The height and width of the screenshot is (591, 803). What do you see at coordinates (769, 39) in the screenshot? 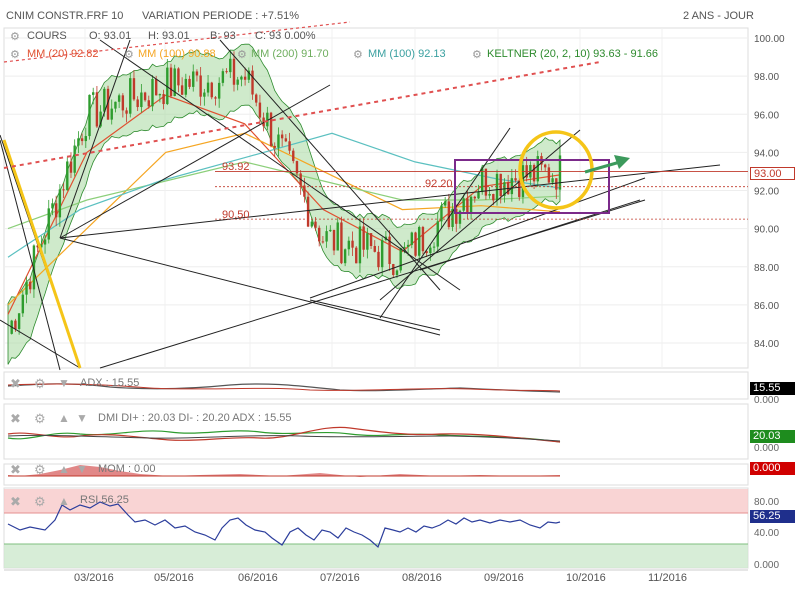
I see `y-tick-label: 100.00` at bounding box center [769, 39].